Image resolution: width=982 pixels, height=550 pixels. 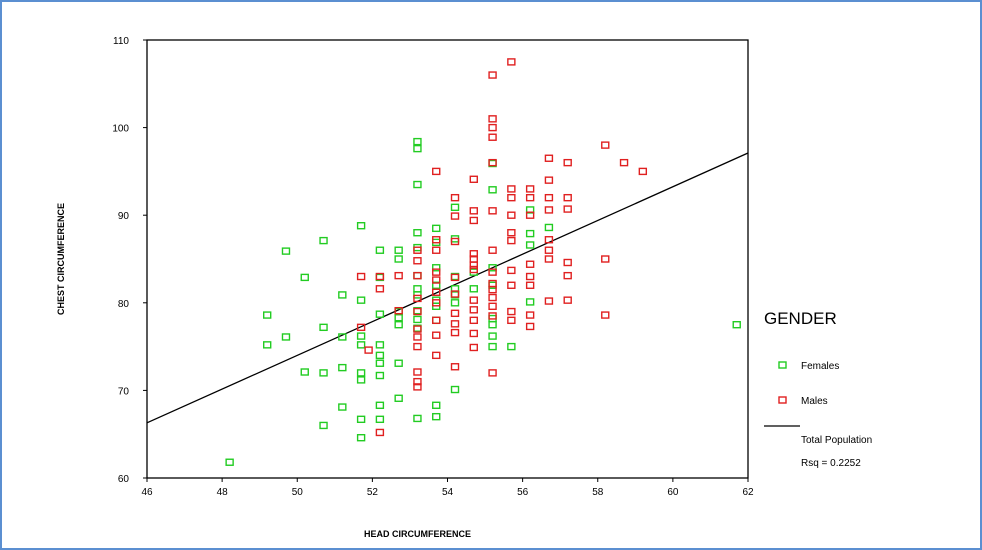 What do you see at coordinates (448, 492) in the screenshot?
I see `x-tick-label: 54` at bounding box center [448, 492].